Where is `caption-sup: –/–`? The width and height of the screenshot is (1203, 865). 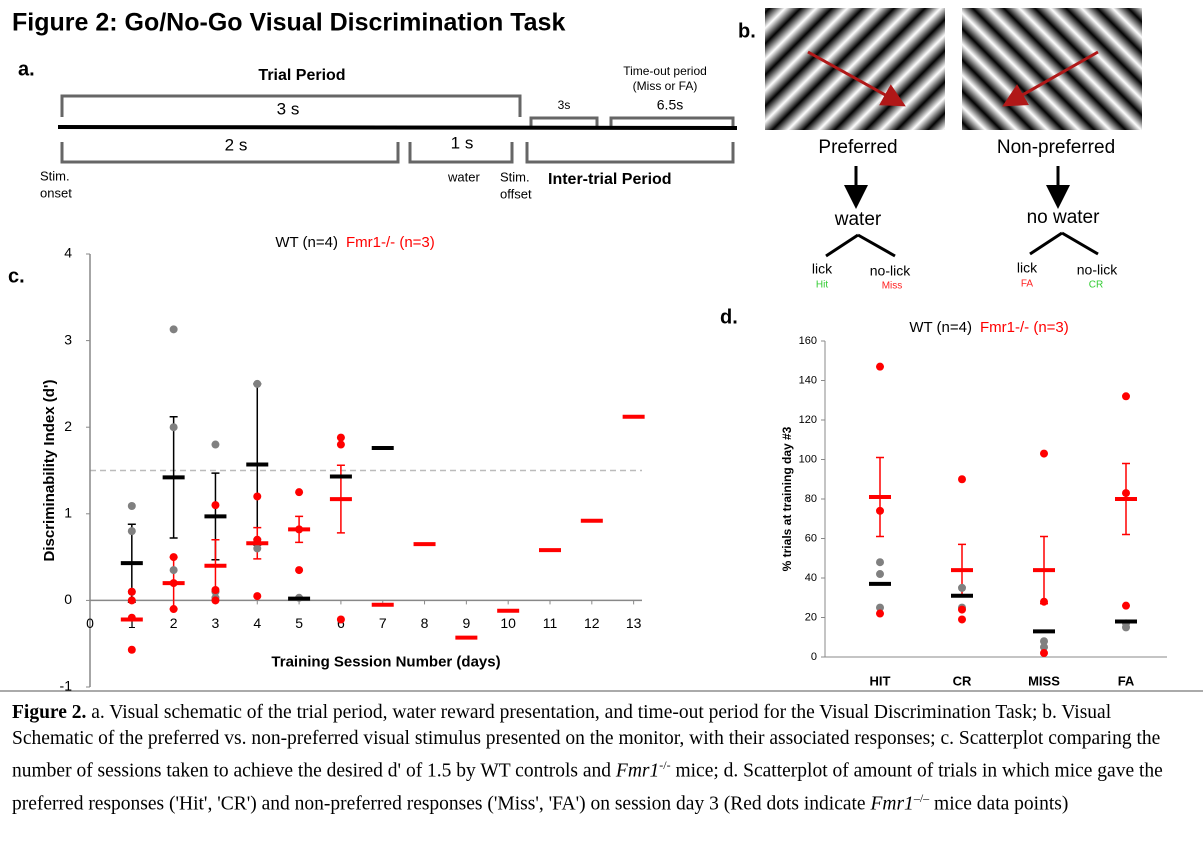 caption-sup: –/– is located at coordinates (921, 797).